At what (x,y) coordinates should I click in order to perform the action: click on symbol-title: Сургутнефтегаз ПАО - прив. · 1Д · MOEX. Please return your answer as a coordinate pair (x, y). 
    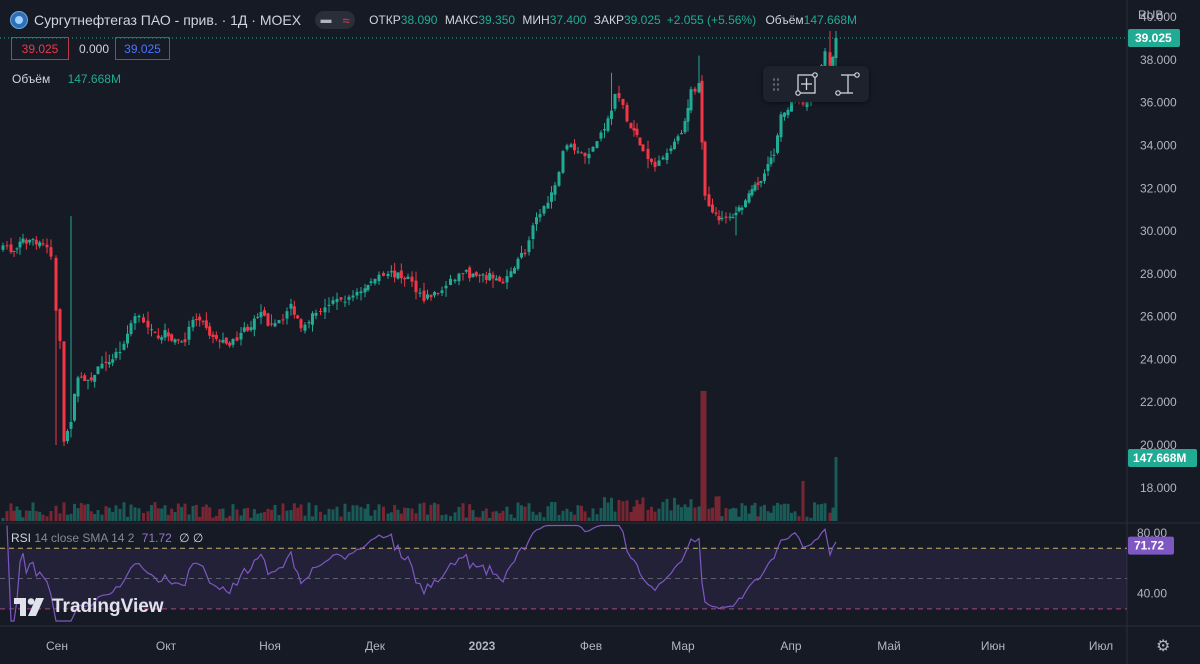
    Looking at the image, I should click on (168, 20).